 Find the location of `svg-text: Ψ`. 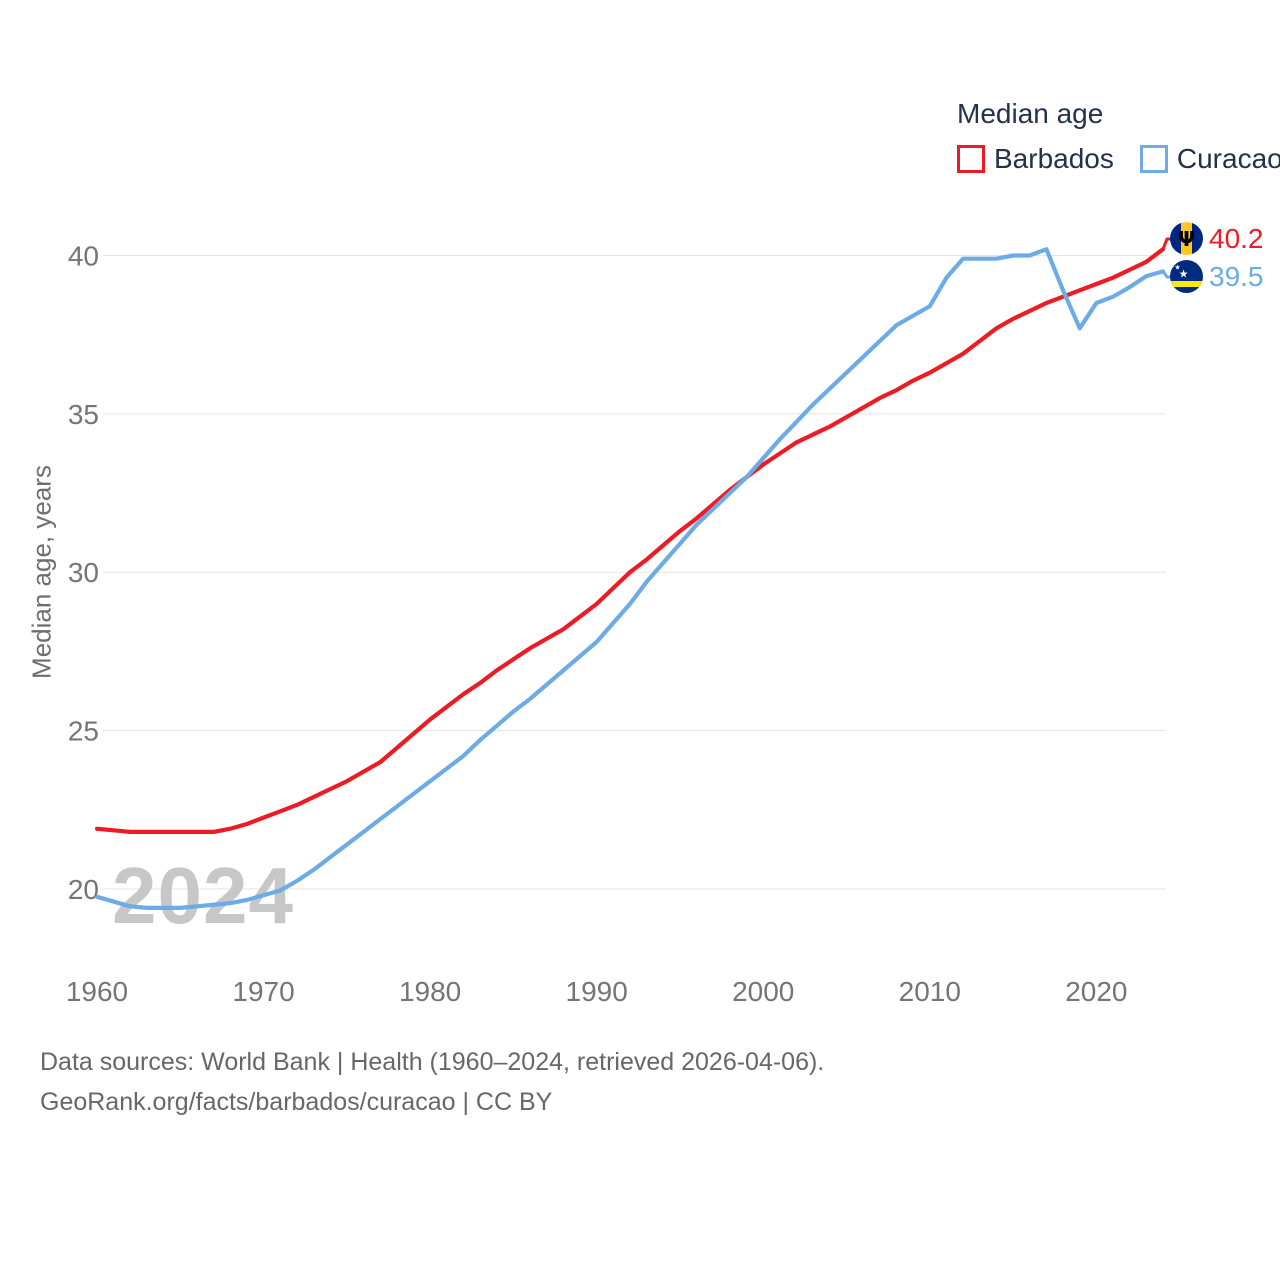

svg-text: Ψ is located at coordinates (1186, 239).